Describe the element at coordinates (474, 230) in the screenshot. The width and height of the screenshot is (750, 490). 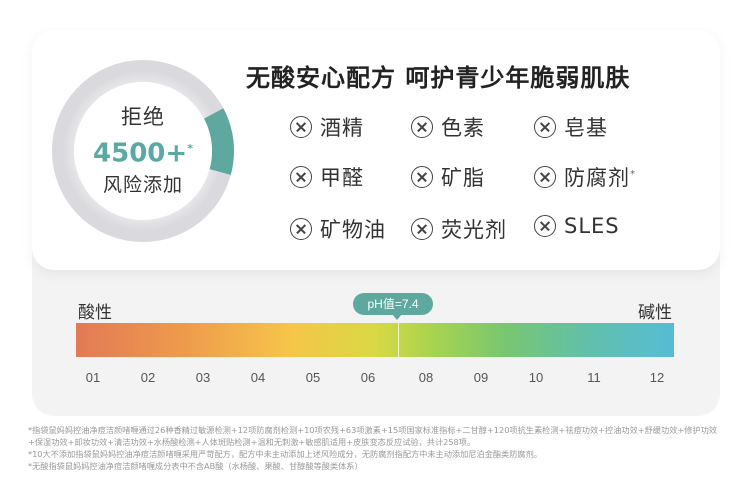
I see `ingredient-label: 荧光剂` at that location.